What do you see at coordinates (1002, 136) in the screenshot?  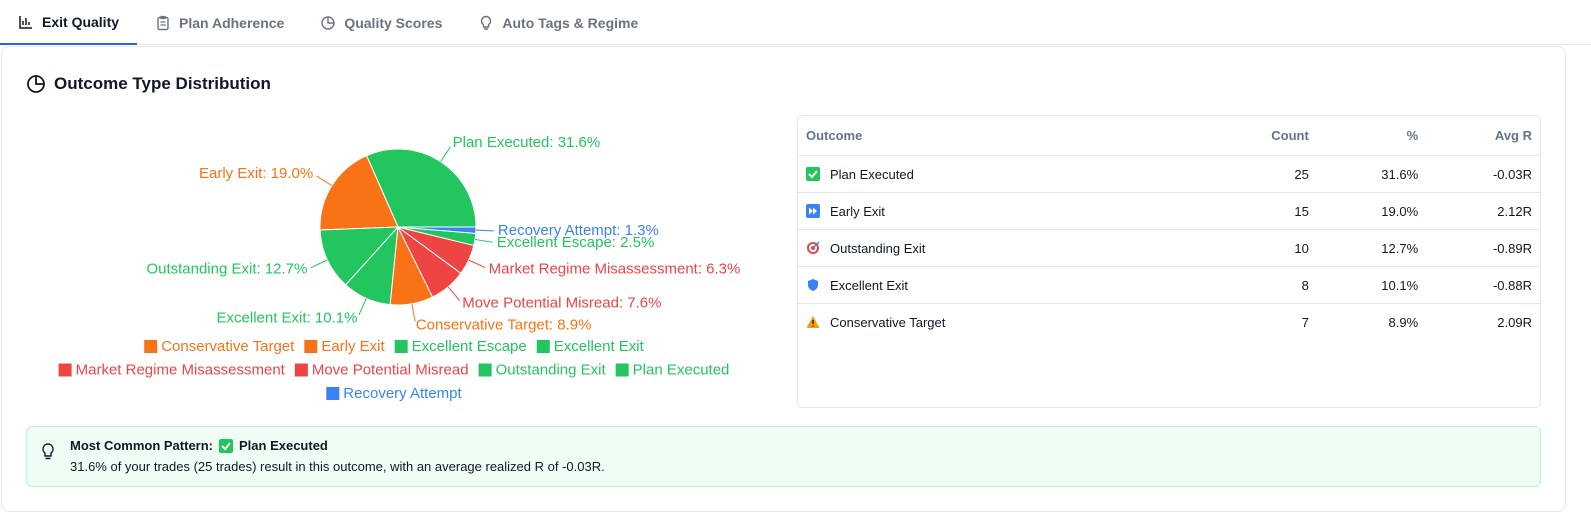 I see `column-header: Outcome` at bounding box center [1002, 136].